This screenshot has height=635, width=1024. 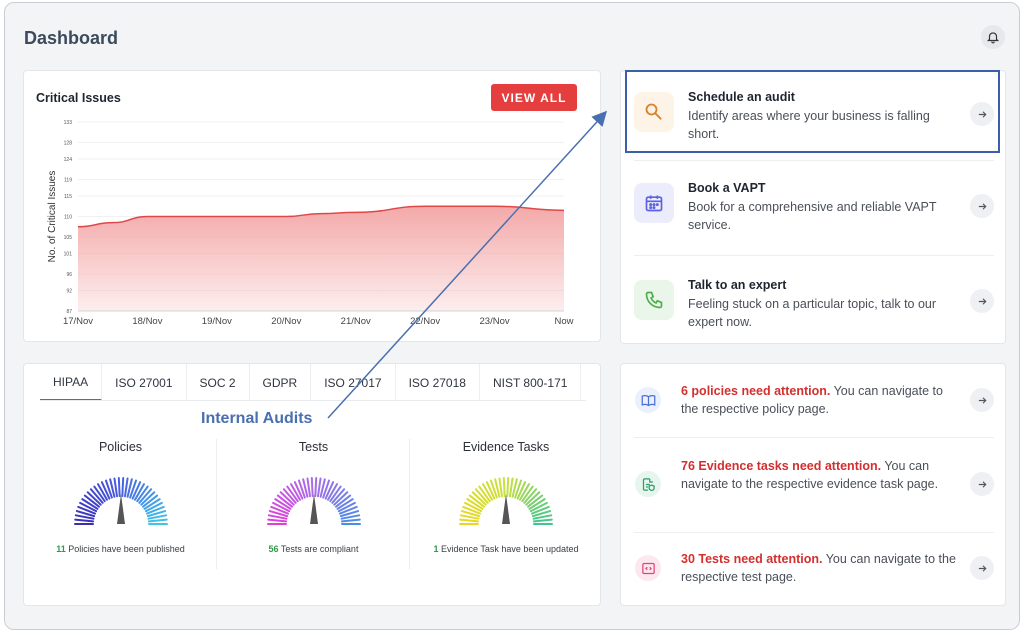 I want to click on tab-gdpr: GDPR, so click(x=281, y=382).